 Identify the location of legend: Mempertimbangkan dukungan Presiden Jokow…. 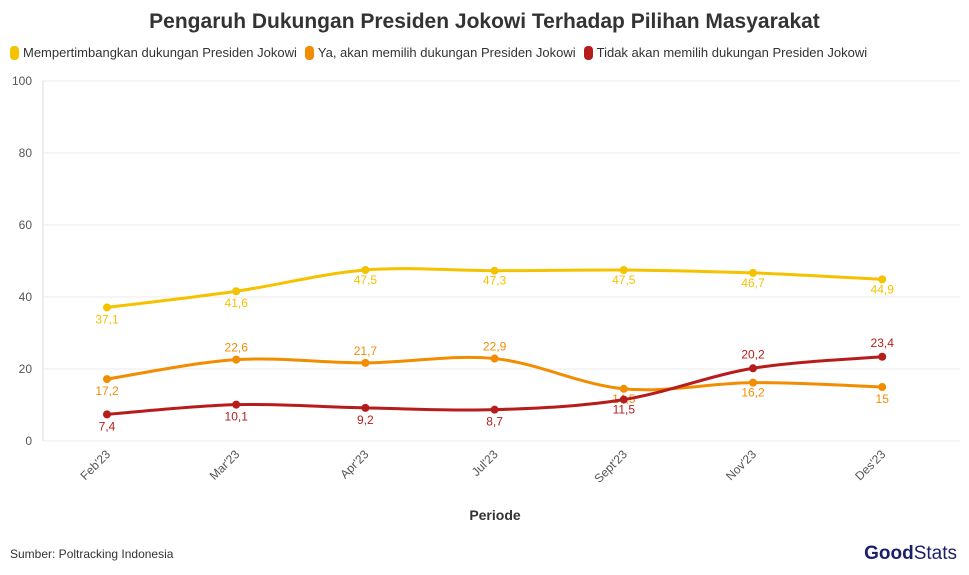
(438, 52).